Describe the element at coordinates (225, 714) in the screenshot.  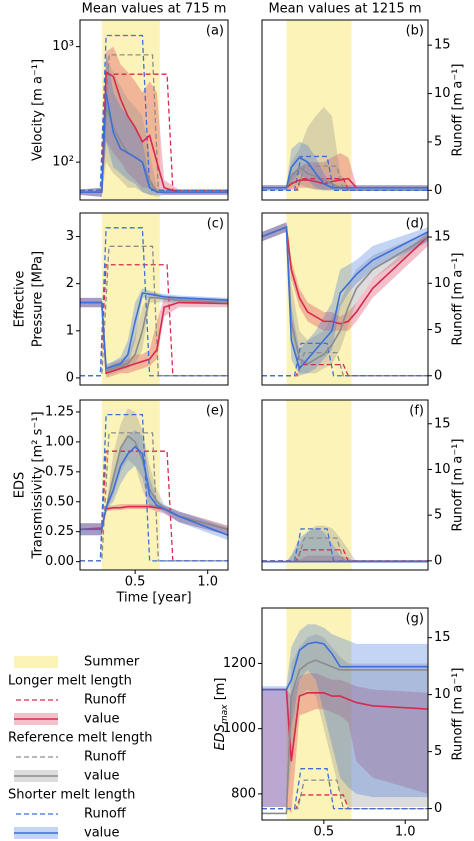
I see `y-axis-label-sub: max` at that location.